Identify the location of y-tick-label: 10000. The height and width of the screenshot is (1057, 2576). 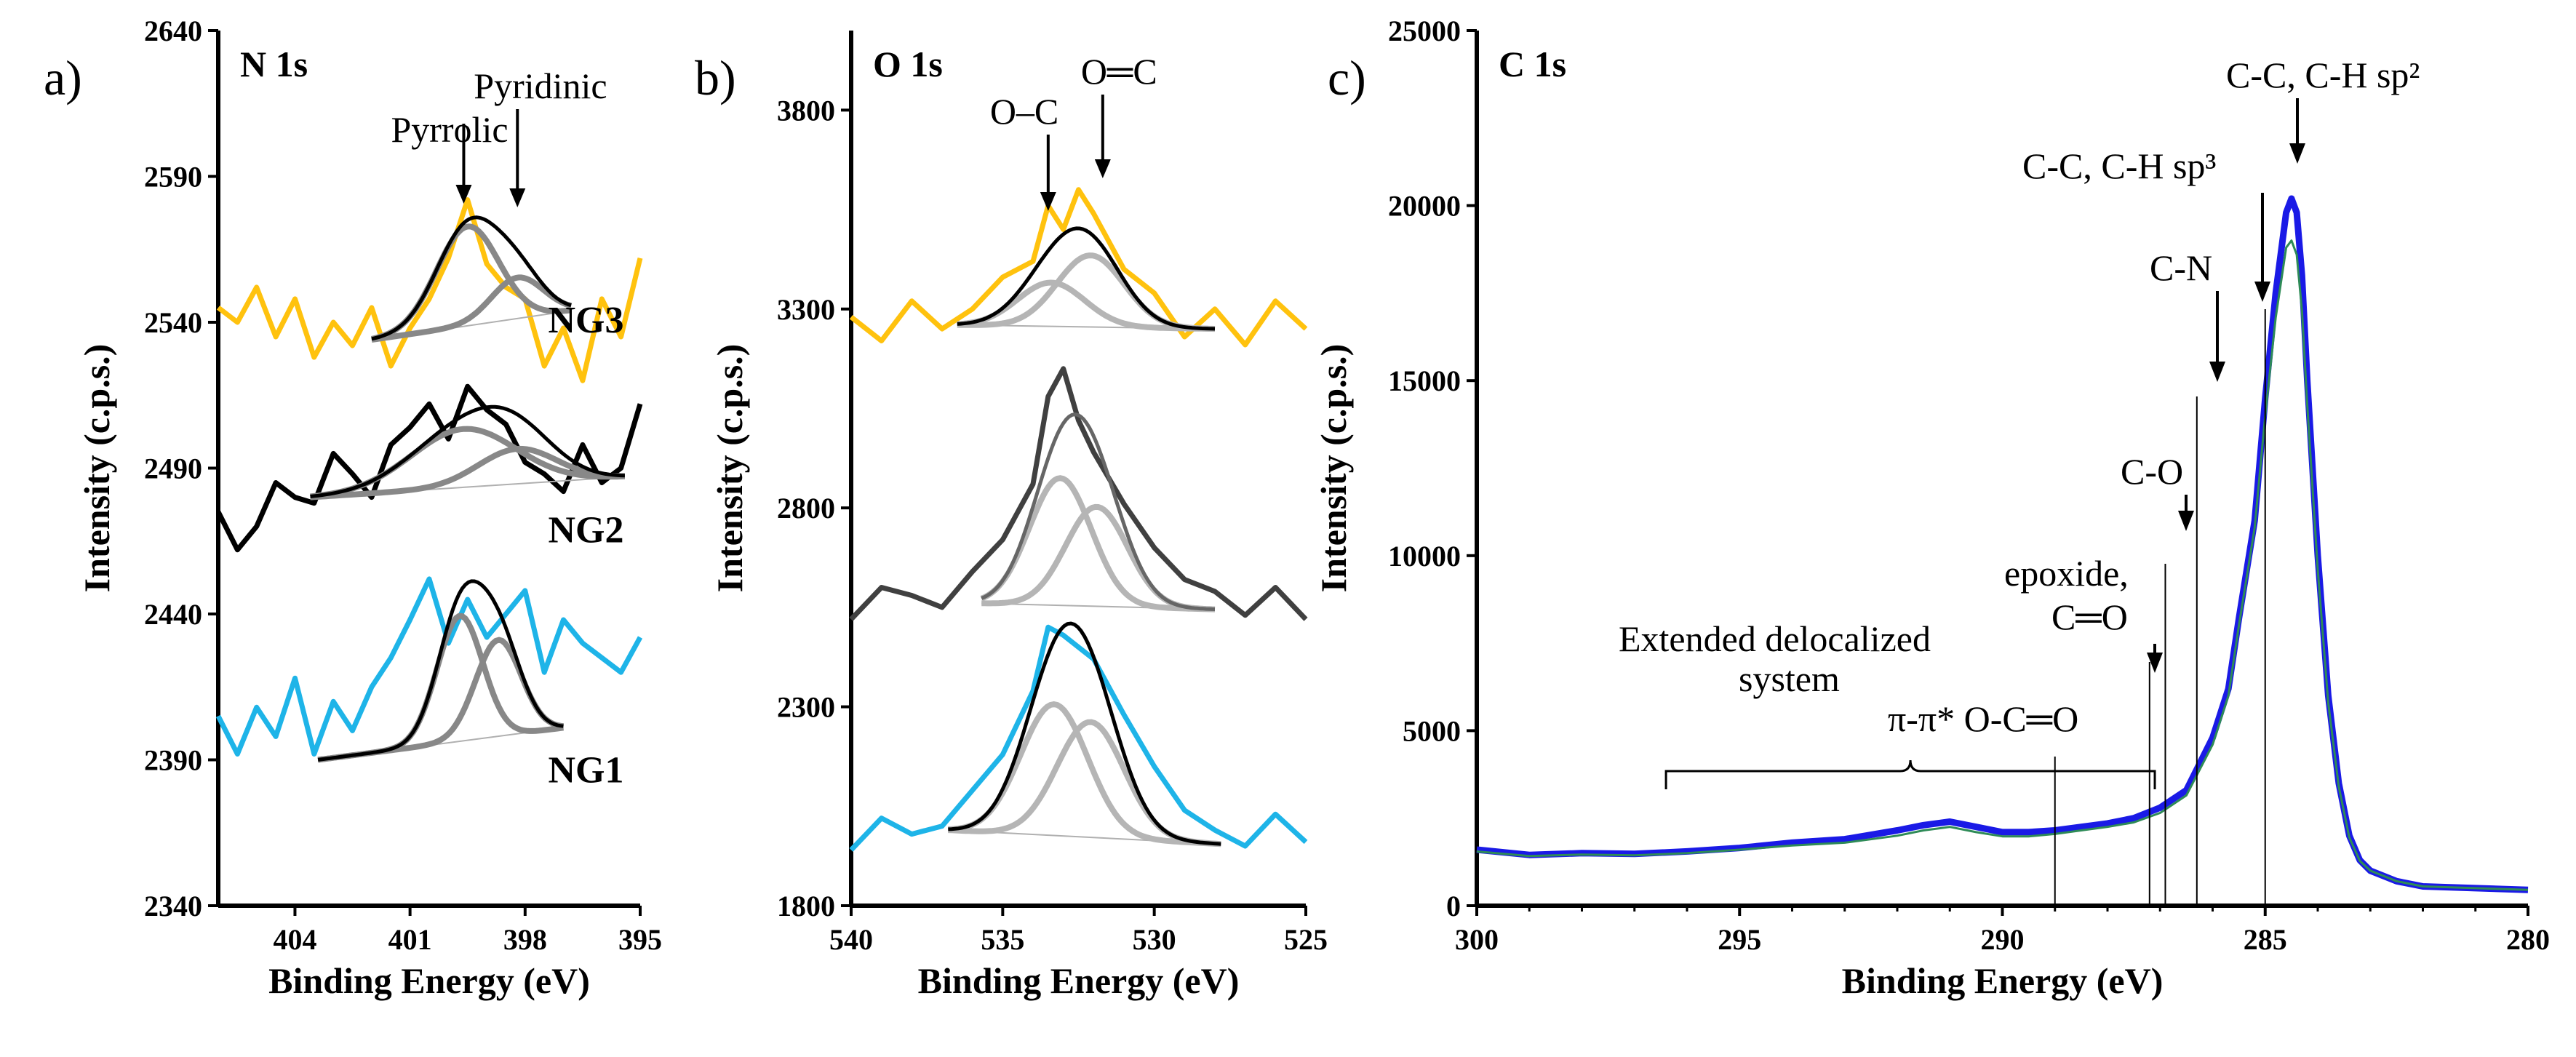
(1424, 556).